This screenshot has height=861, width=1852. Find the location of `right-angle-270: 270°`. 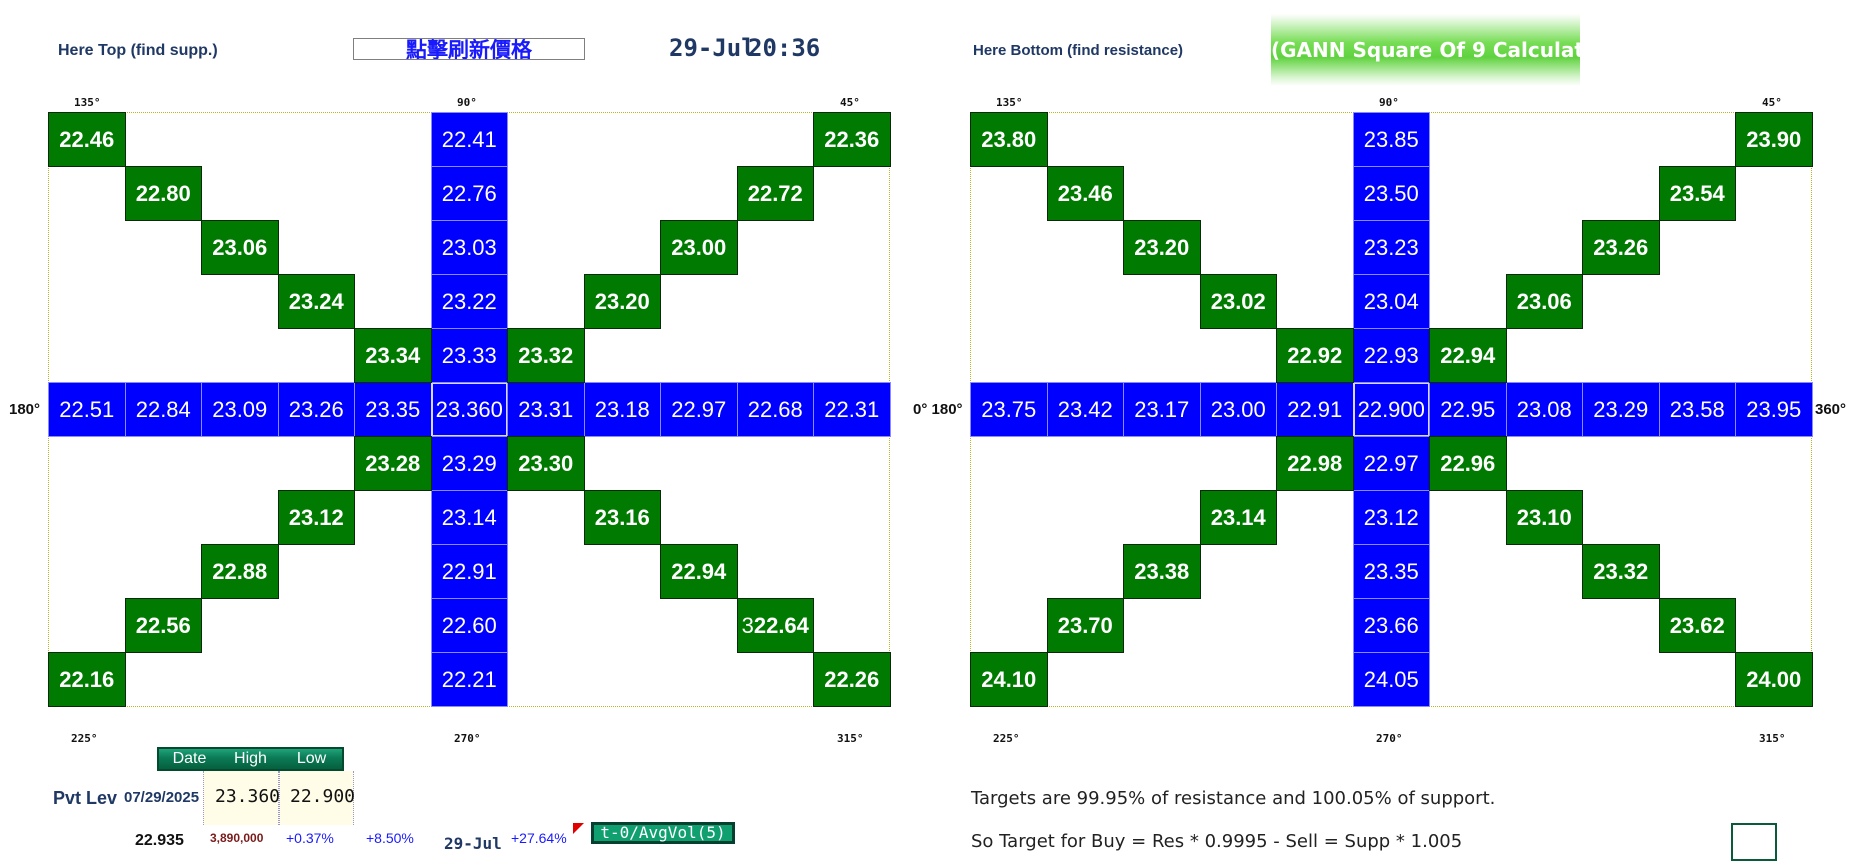

right-angle-270: 270° is located at coordinates (1389, 738).